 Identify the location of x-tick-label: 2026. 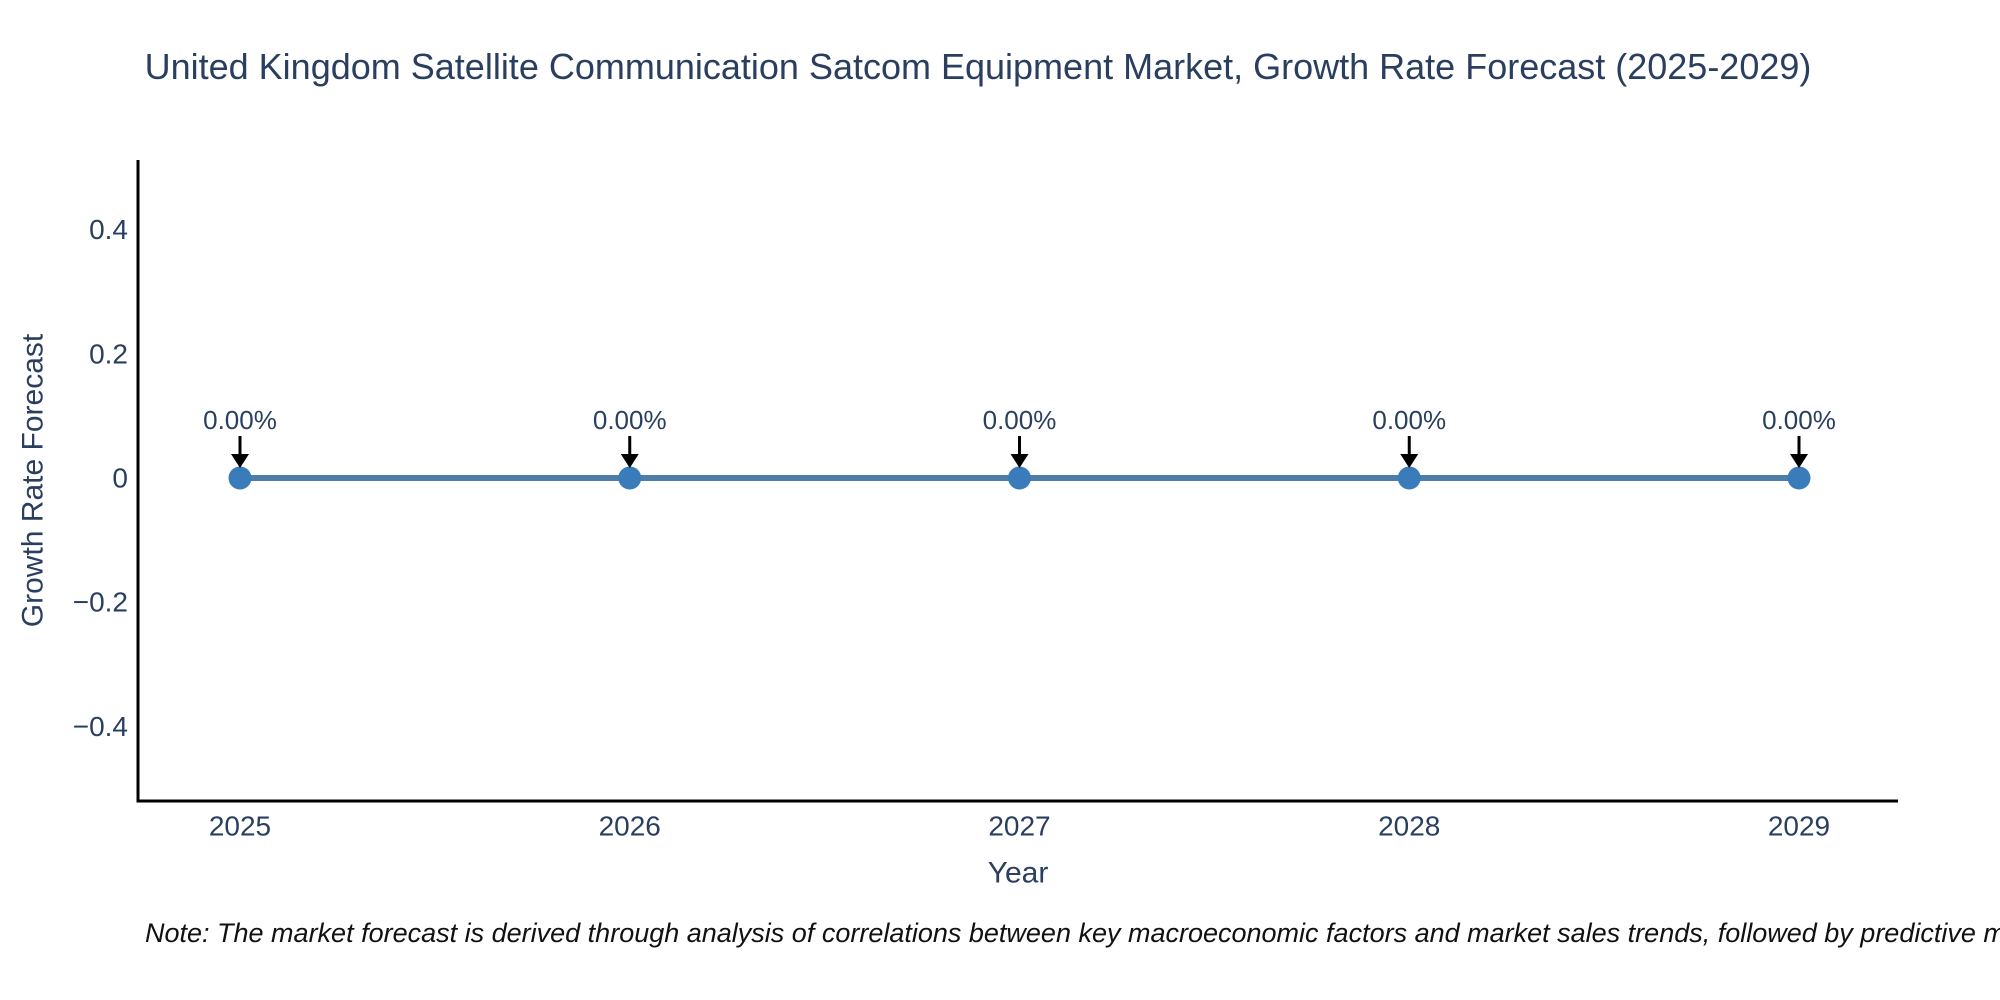
(630, 826).